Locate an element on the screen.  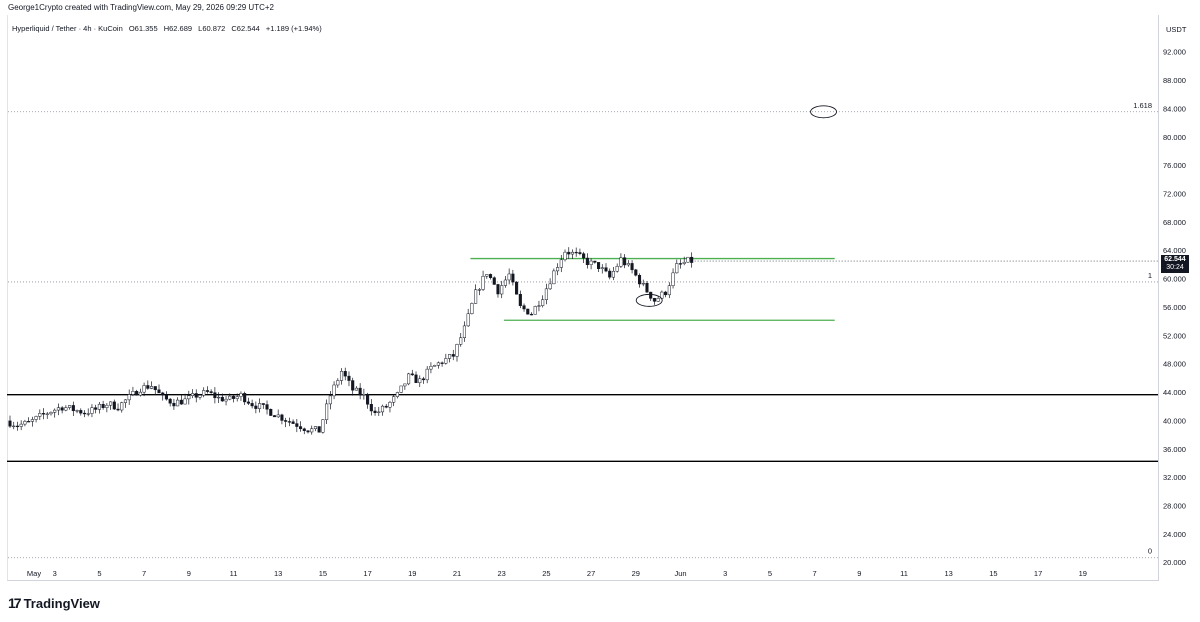
x-tick-label: 5 is located at coordinates (99, 573).